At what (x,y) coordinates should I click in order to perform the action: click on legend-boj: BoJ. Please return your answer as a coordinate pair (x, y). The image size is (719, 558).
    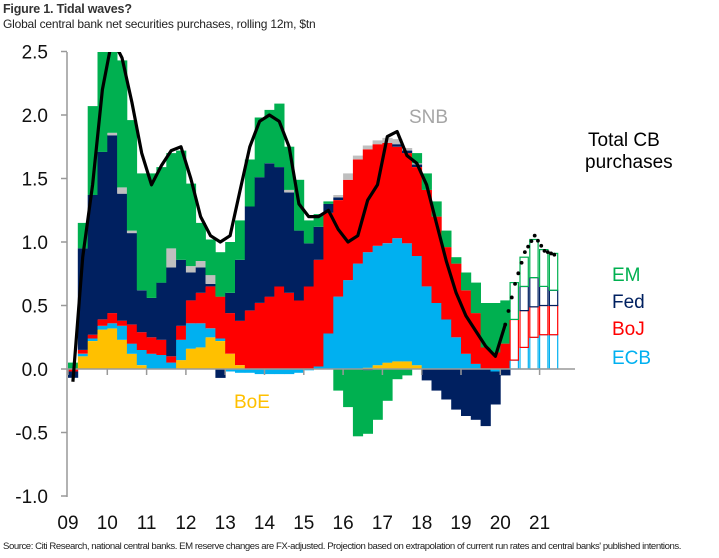
    Looking at the image, I should click on (628, 329).